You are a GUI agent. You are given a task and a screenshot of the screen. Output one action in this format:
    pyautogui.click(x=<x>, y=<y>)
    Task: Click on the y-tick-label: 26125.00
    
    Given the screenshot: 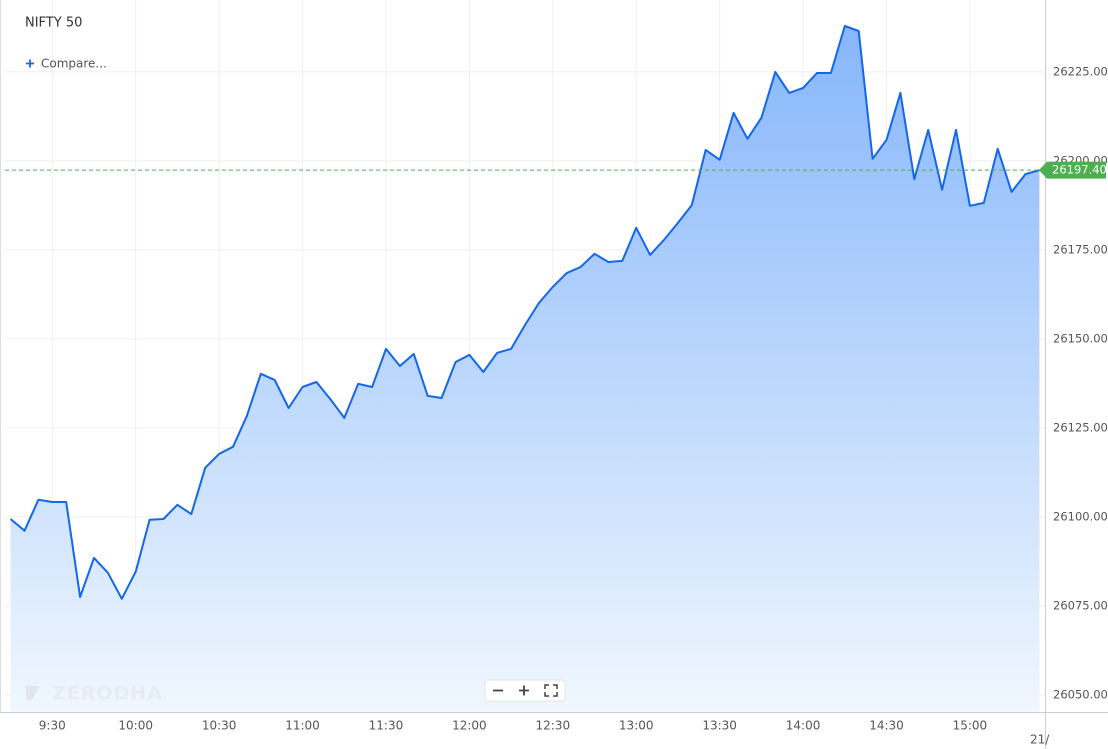 What is the action you would take?
    pyautogui.click(x=1080, y=427)
    